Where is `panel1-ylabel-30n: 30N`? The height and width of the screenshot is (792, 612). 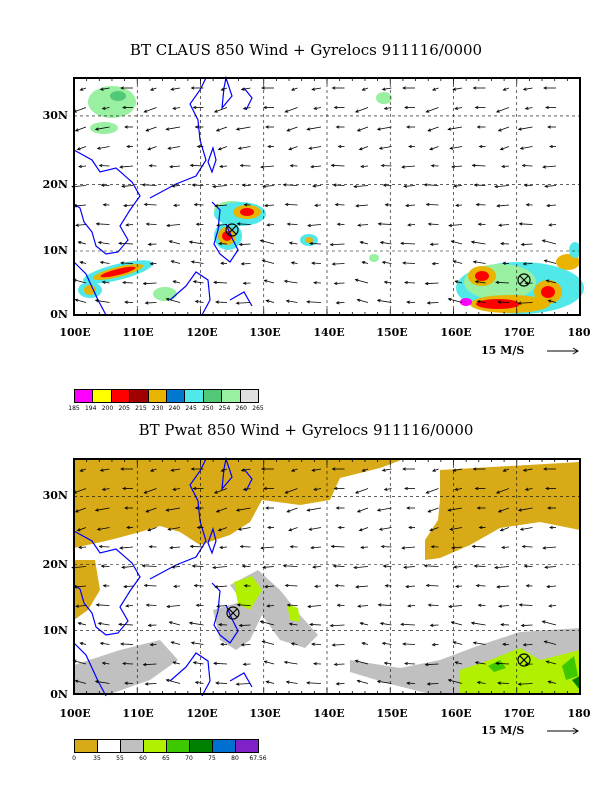
panel1-ylabel-30n: 30N is located at coordinates (55, 115).